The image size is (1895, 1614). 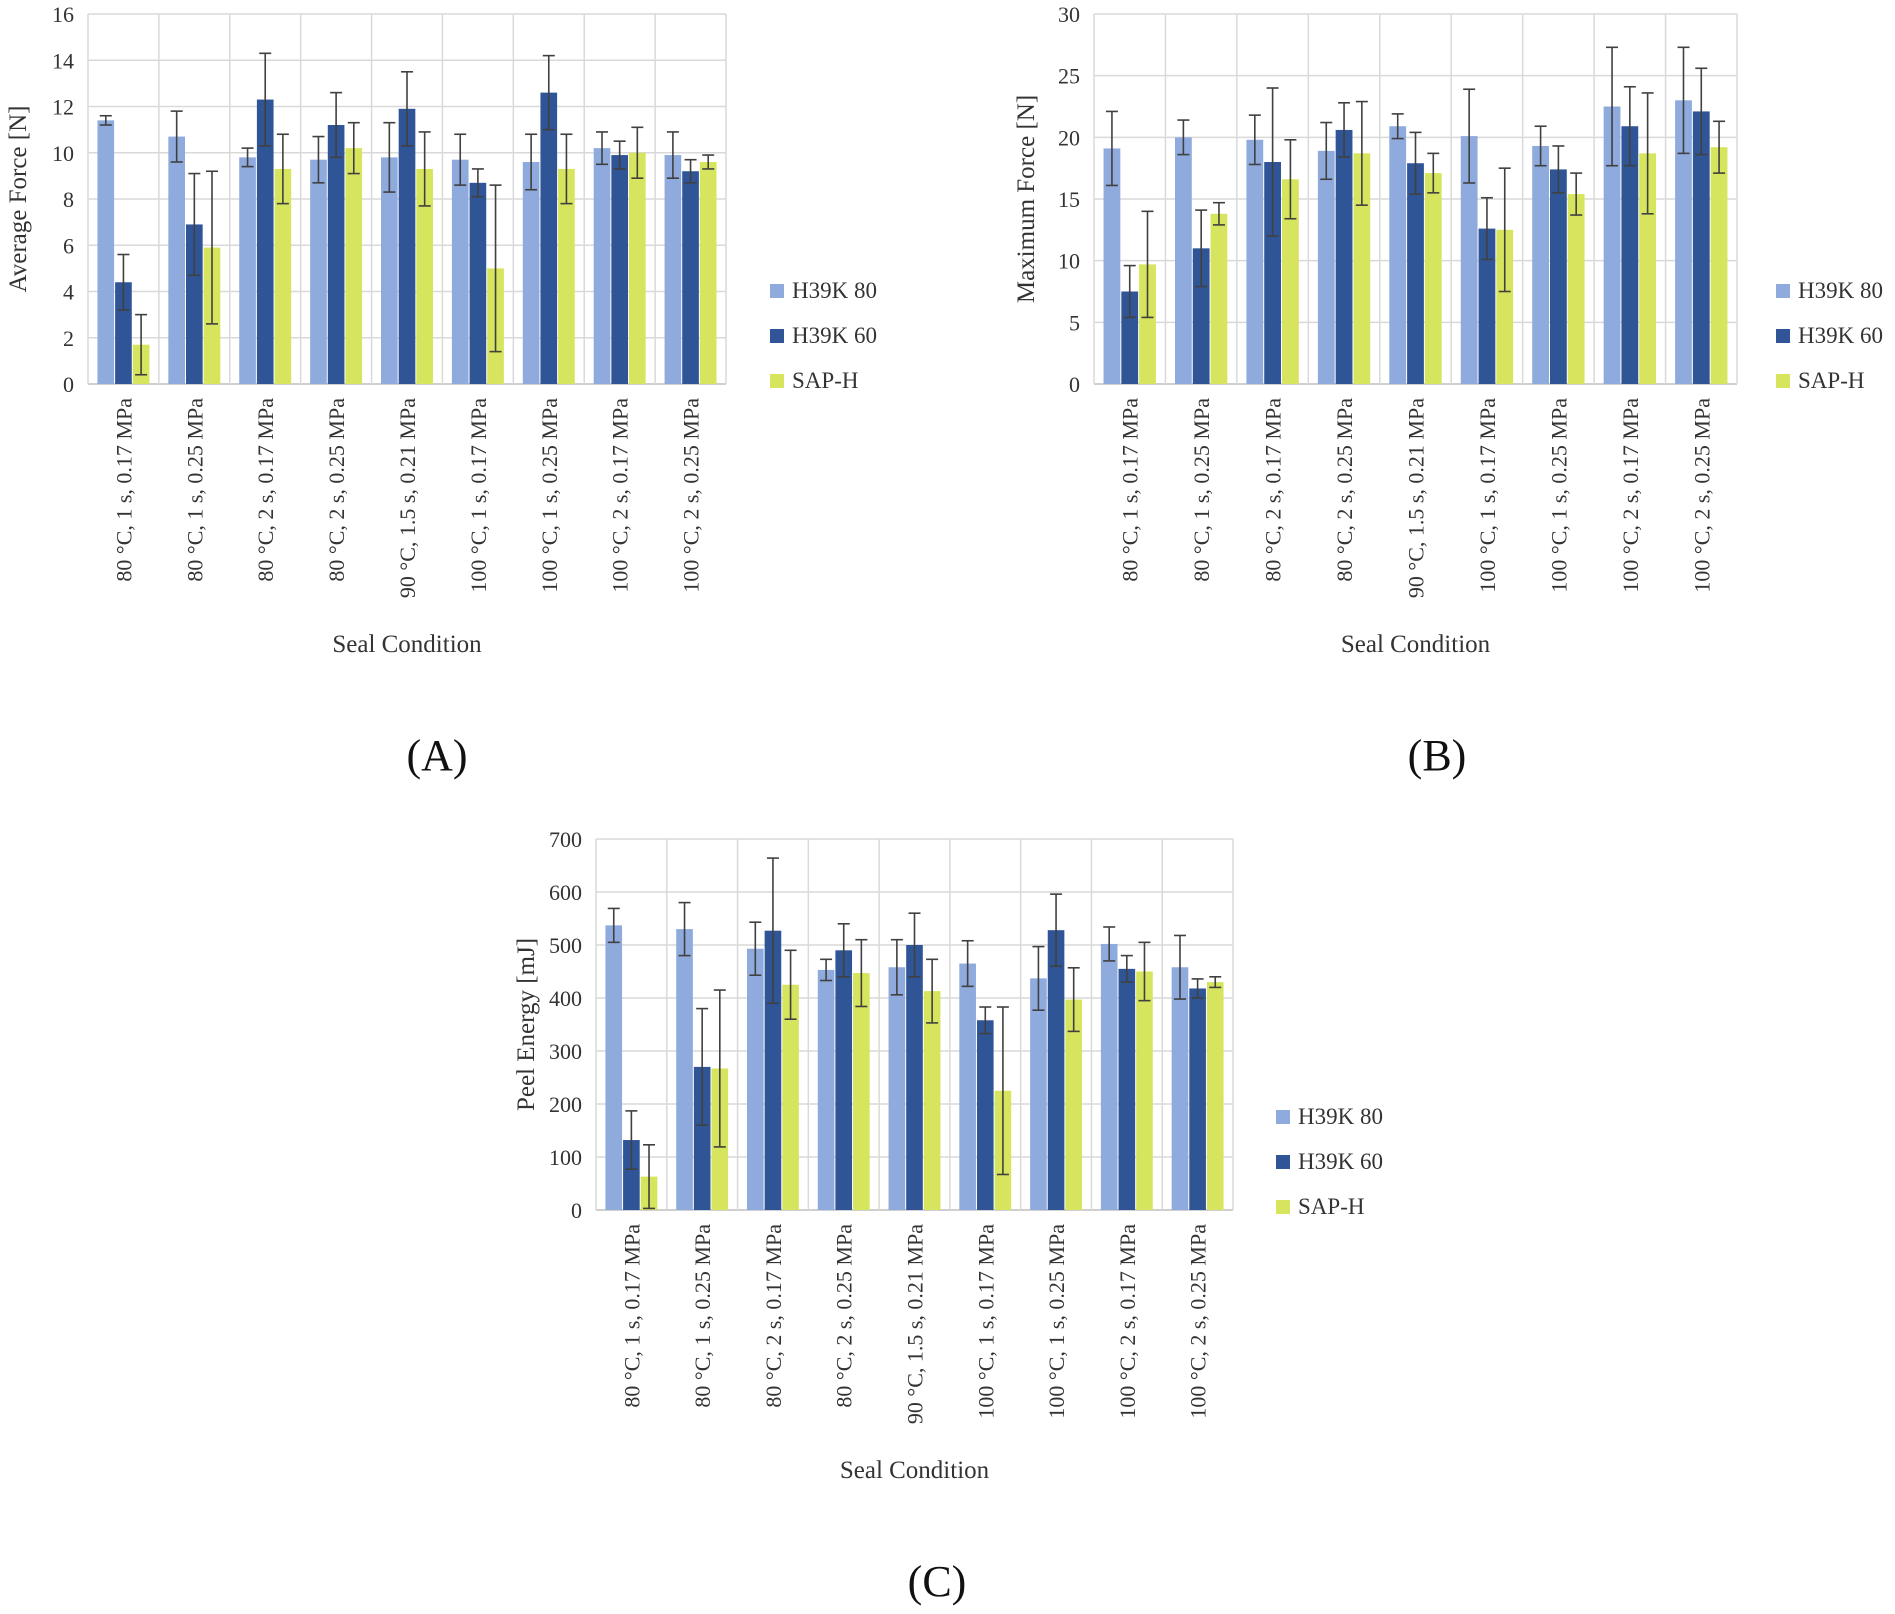 What do you see at coordinates (63, 60) in the screenshot?
I see `y-tick-label: 14` at bounding box center [63, 60].